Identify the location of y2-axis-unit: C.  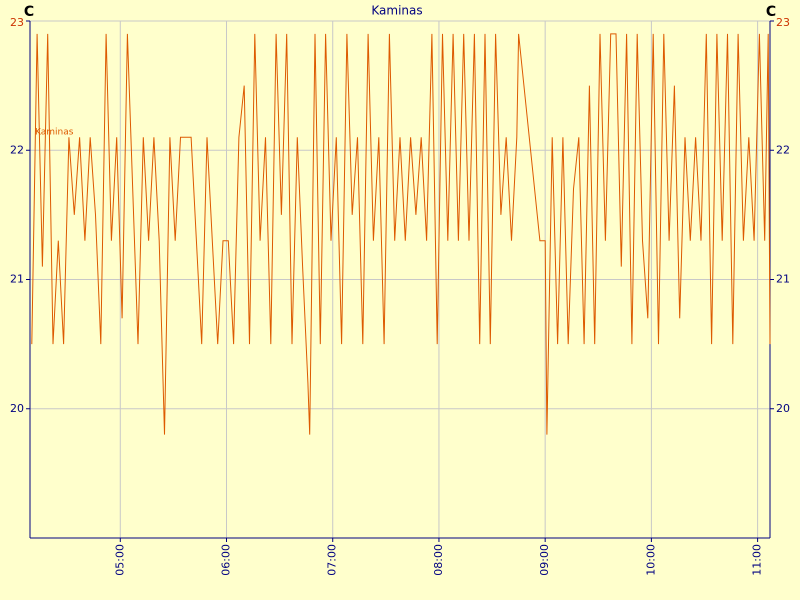
(771, 12).